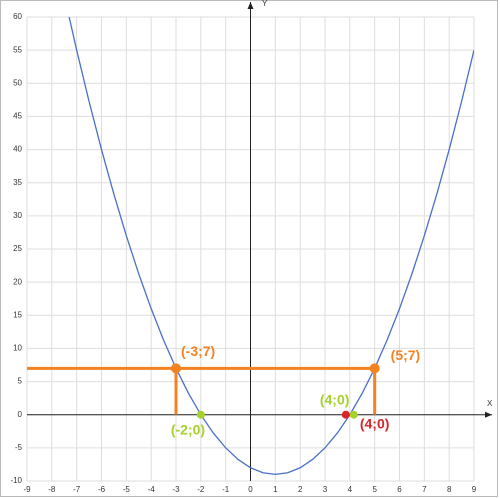 Image resolution: width=500 pixels, height=498 pixels. Describe the element at coordinates (488, 414) in the screenshot. I see `x-axis-arrow` at that location.